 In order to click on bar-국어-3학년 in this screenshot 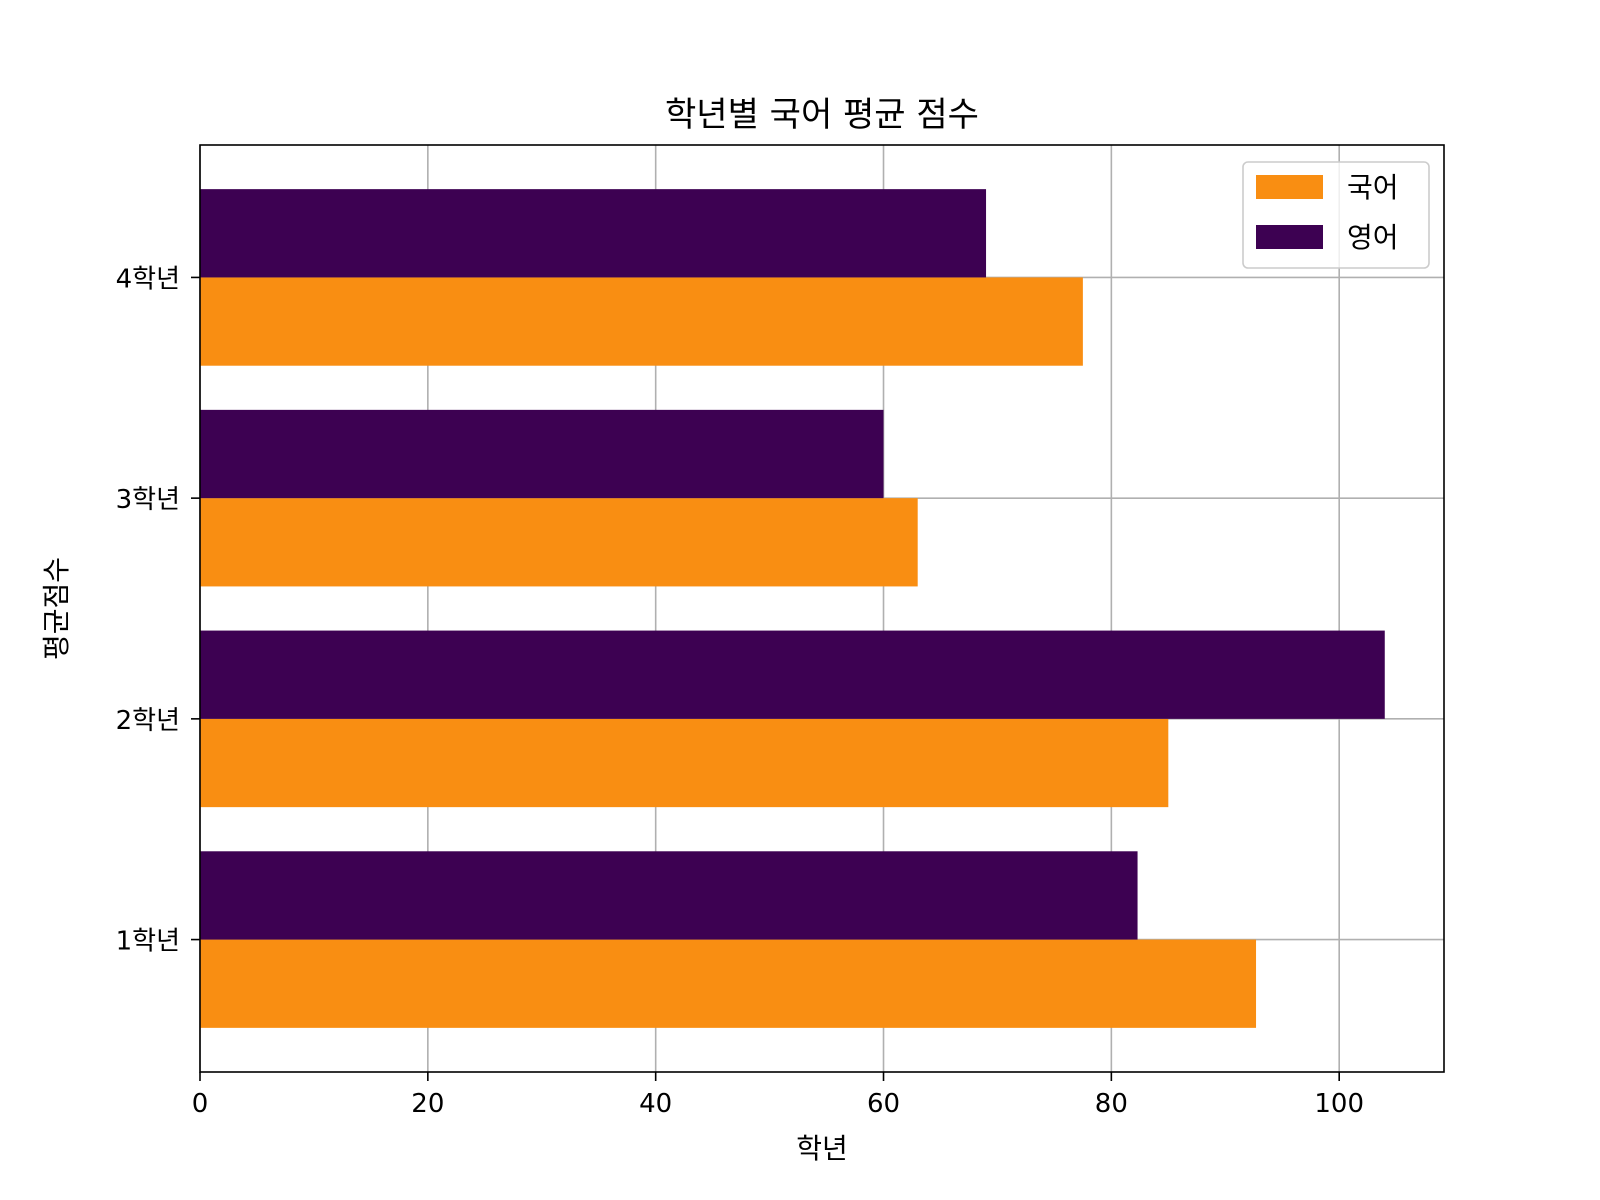, I will do `click(559, 542)`.